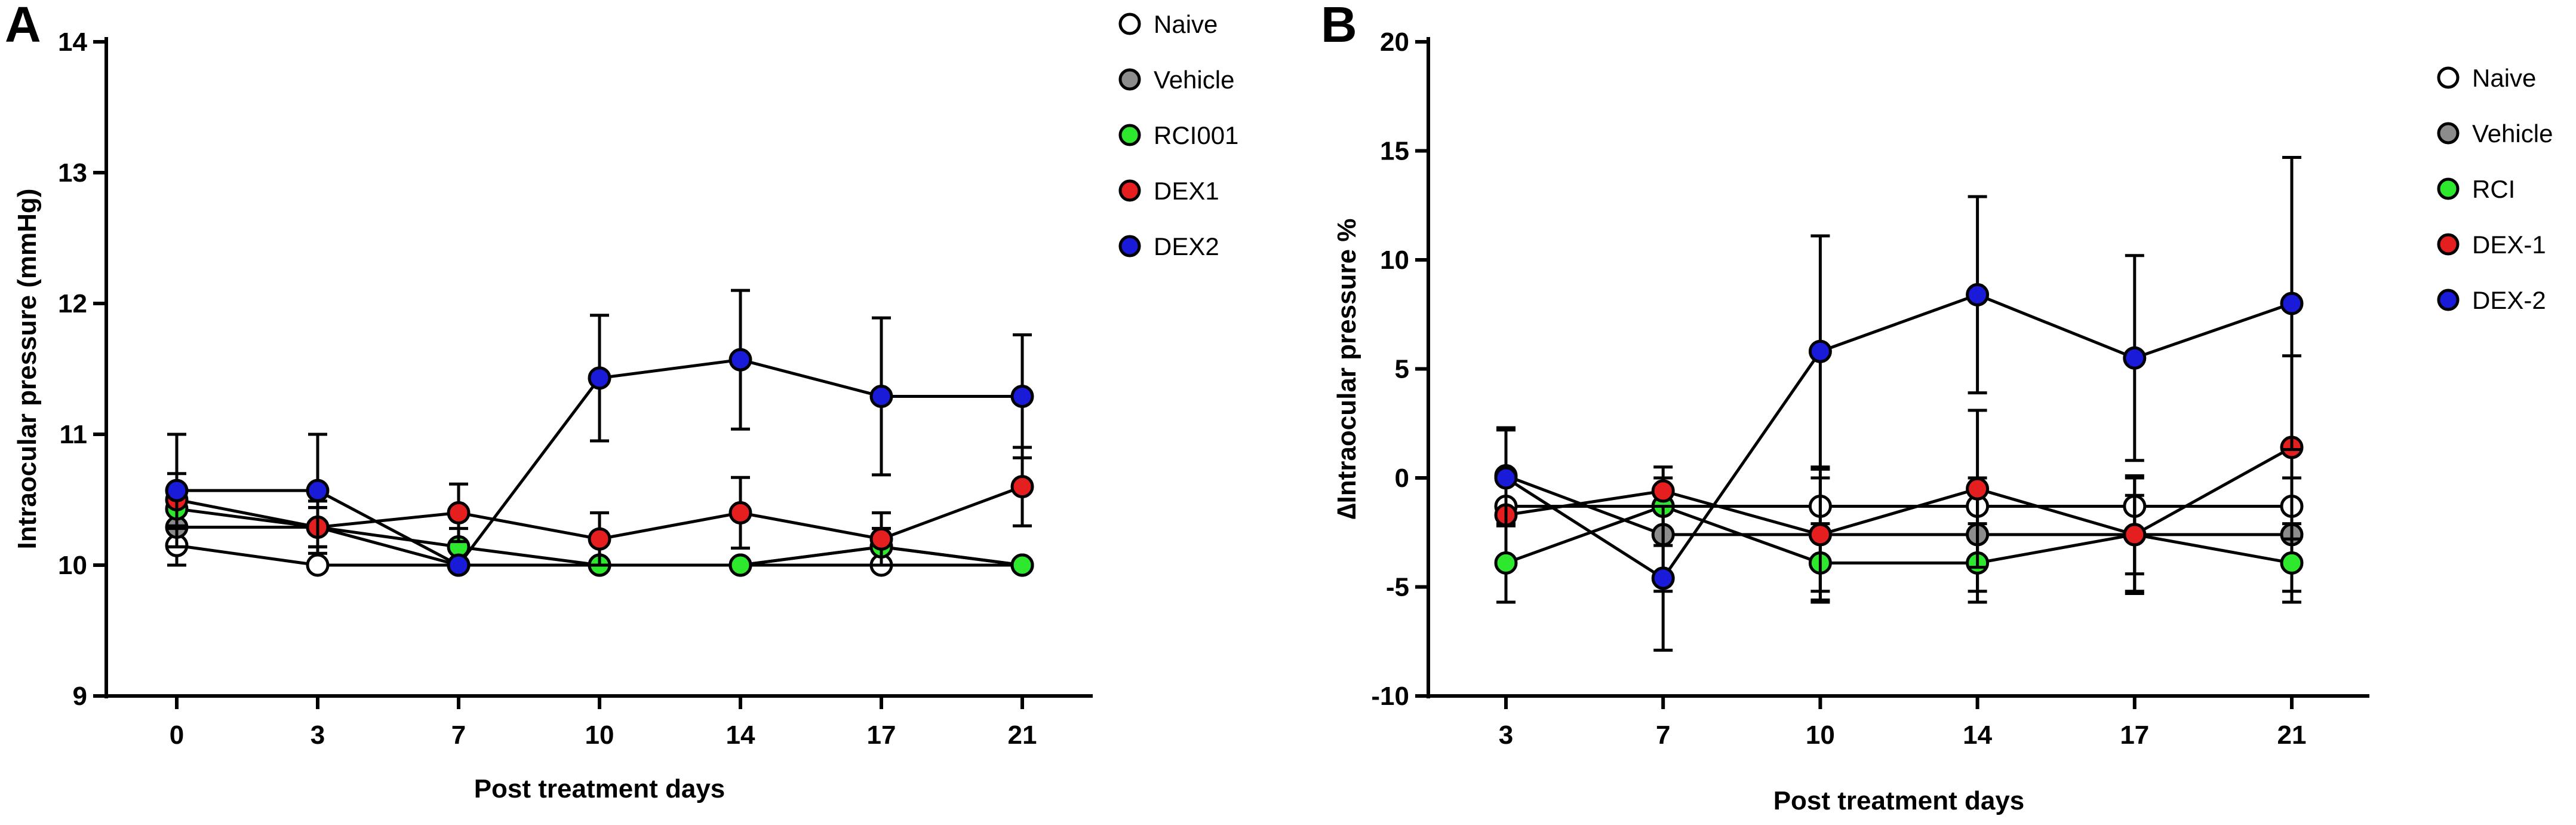 The width and height of the screenshot is (2576, 825). I want to click on y-axis-title: ∆Intraocular pressure %, so click(1346, 369).